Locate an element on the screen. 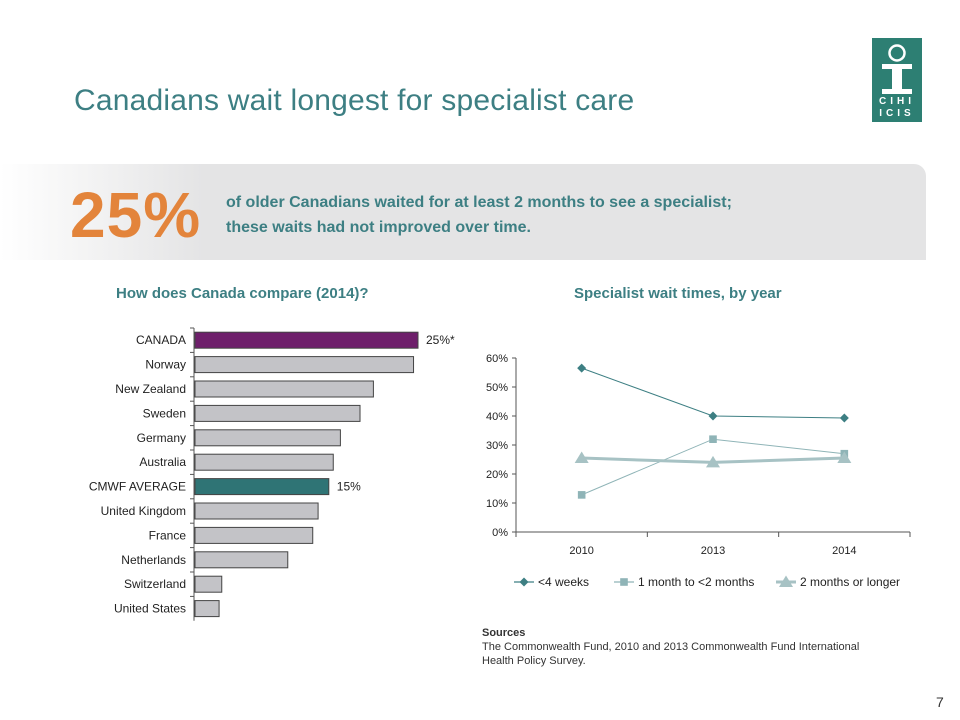 Image resolution: width=960 pixels, height=720 pixels. sources-heading: Sources is located at coordinates (504, 633).